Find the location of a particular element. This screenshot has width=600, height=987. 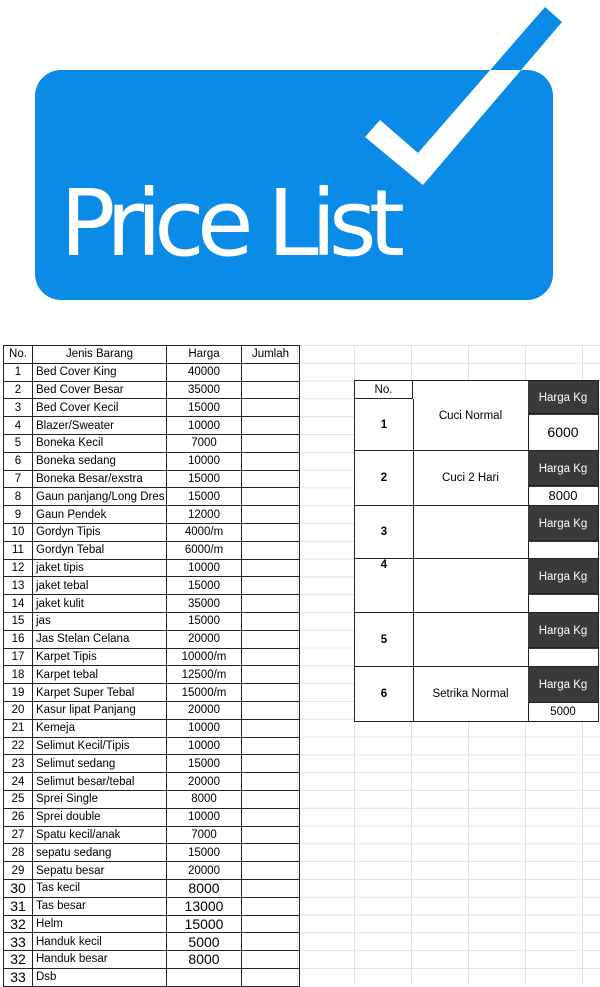

service-price: 5000 is located at coordinates (563, 711).